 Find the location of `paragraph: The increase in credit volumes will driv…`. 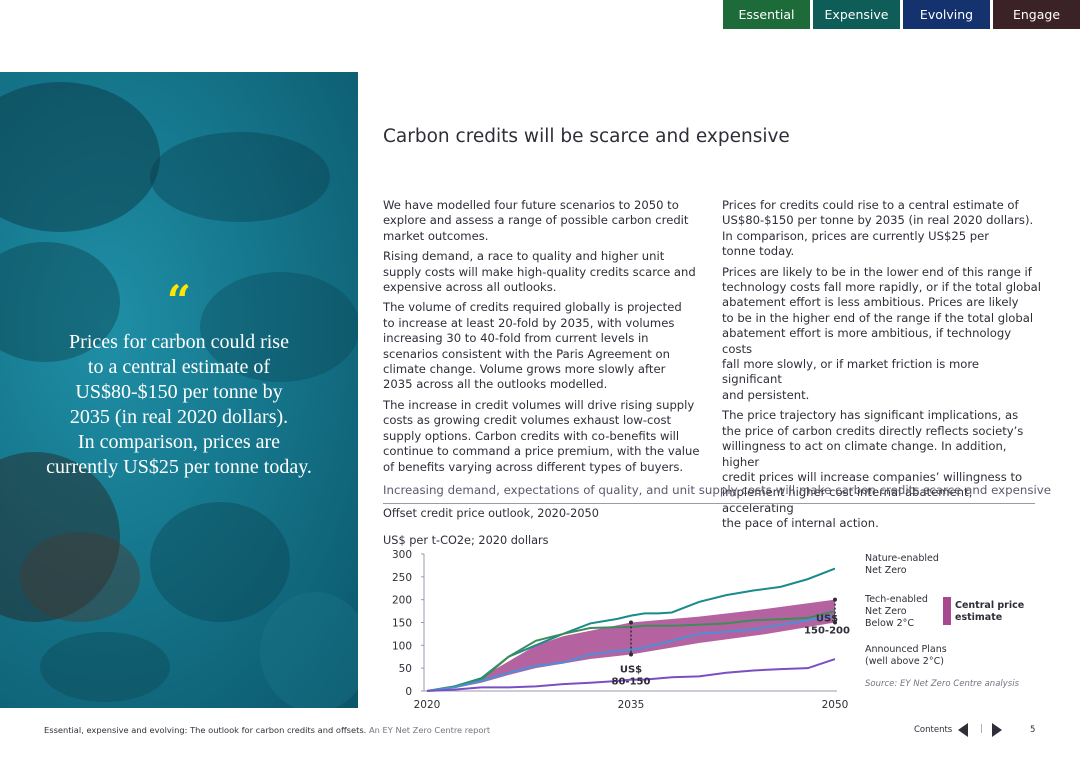

paragraph: The increase in credit volumes will driv… is located at coordinates (541, 435).